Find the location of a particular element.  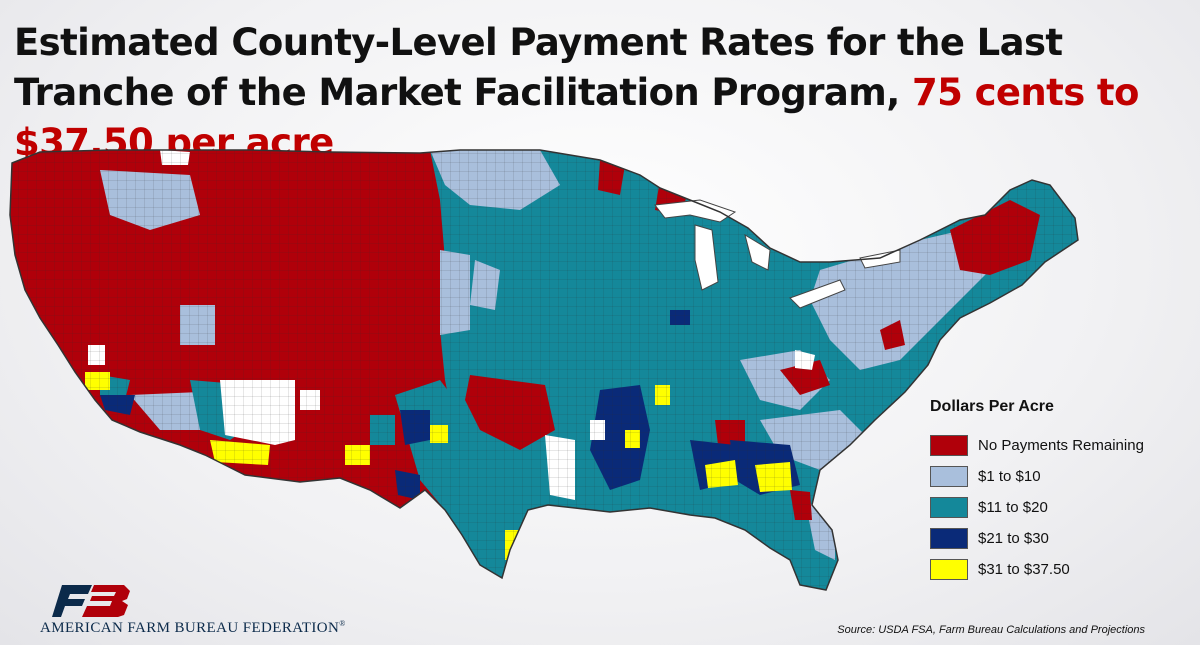

lake-erie is located at coordinates (817, 294).